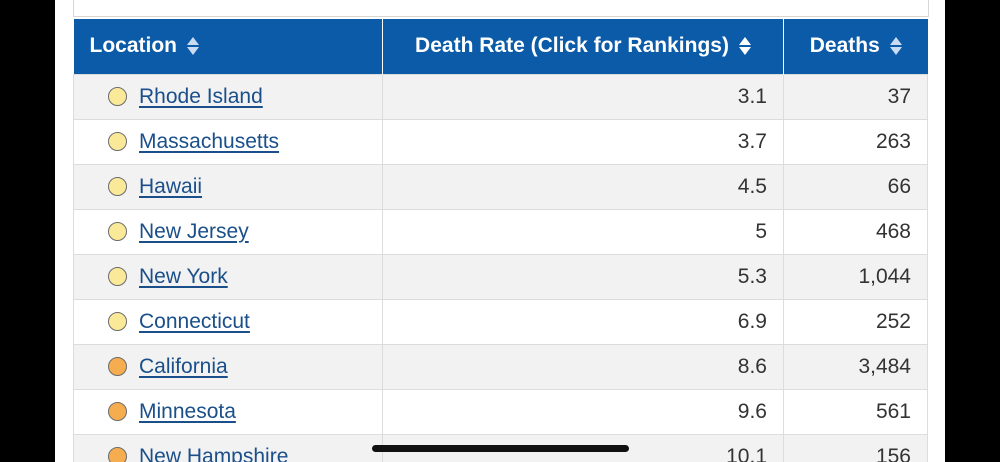 Image resolution: width=1000 pixels, height=462 pixels. Describe the element at coordinates (583, 276) in the screenshot. I see `death-rate-cell: 5.3` at that location.